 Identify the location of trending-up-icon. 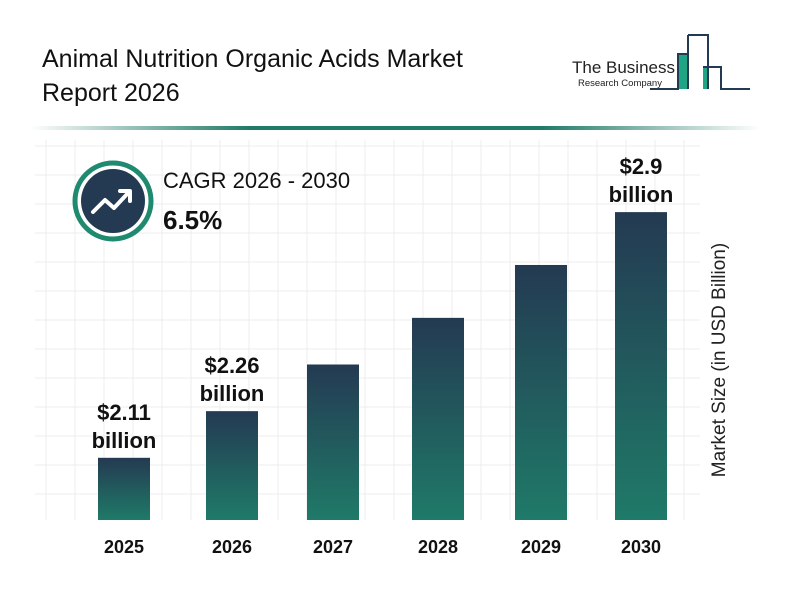
(113, 201).